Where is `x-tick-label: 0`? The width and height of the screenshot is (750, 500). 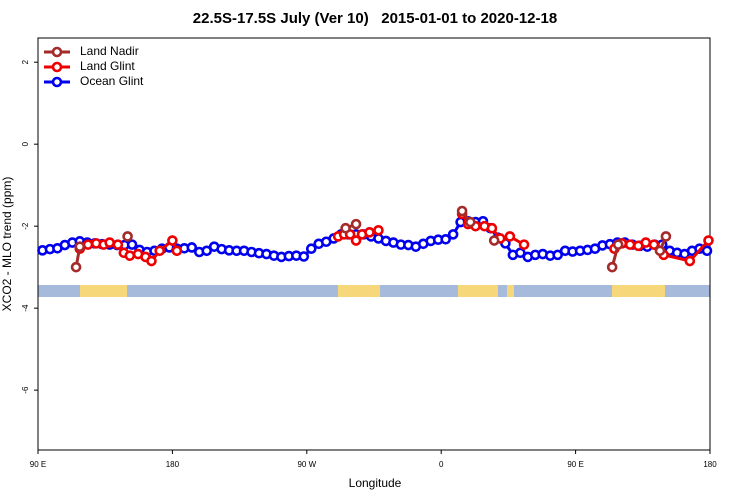 x-tick-label: 0 is located at coordinates (441, 464).